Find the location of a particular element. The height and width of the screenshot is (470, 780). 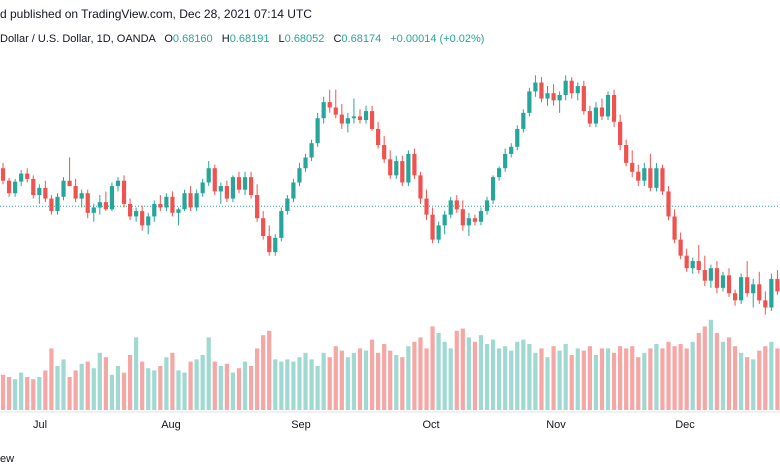

high-value: 0.68191 is located at coordinates (249, 39).